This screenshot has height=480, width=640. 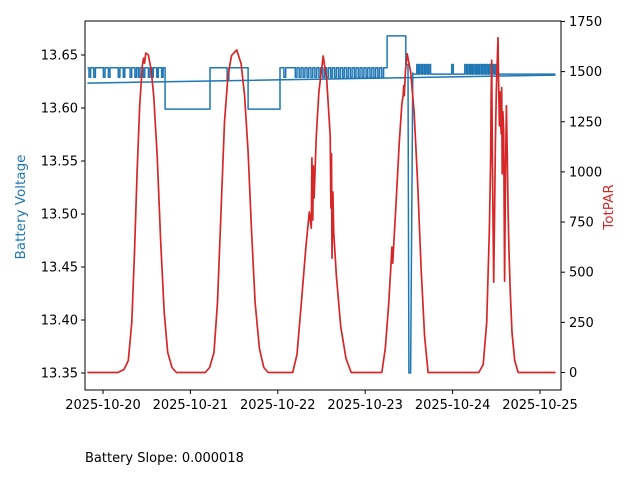 What do you see at coordinates (59, 374) in the screenshot?
I see `y-left-tick-label: 13.35` at bounding box center [59, 374].